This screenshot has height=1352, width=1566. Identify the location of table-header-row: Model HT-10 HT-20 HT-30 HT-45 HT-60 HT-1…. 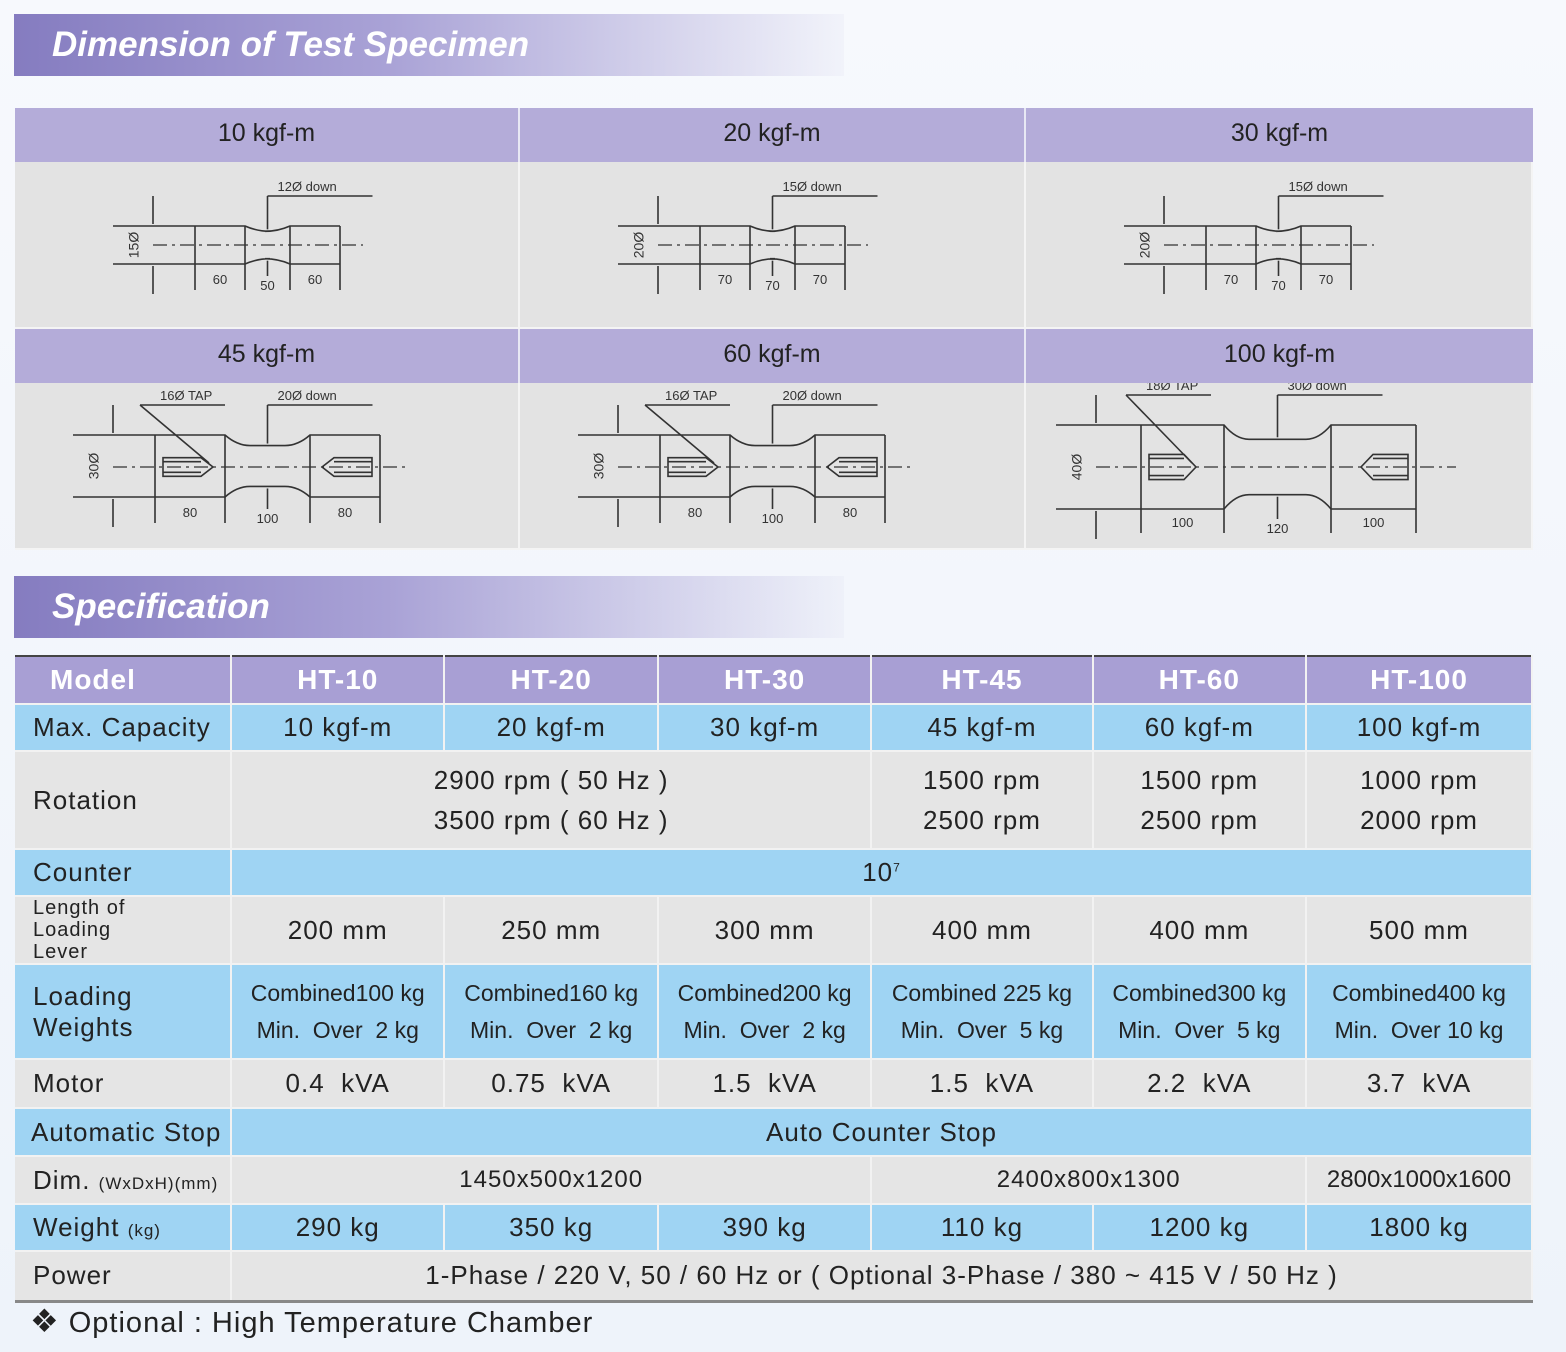
(774, 680).